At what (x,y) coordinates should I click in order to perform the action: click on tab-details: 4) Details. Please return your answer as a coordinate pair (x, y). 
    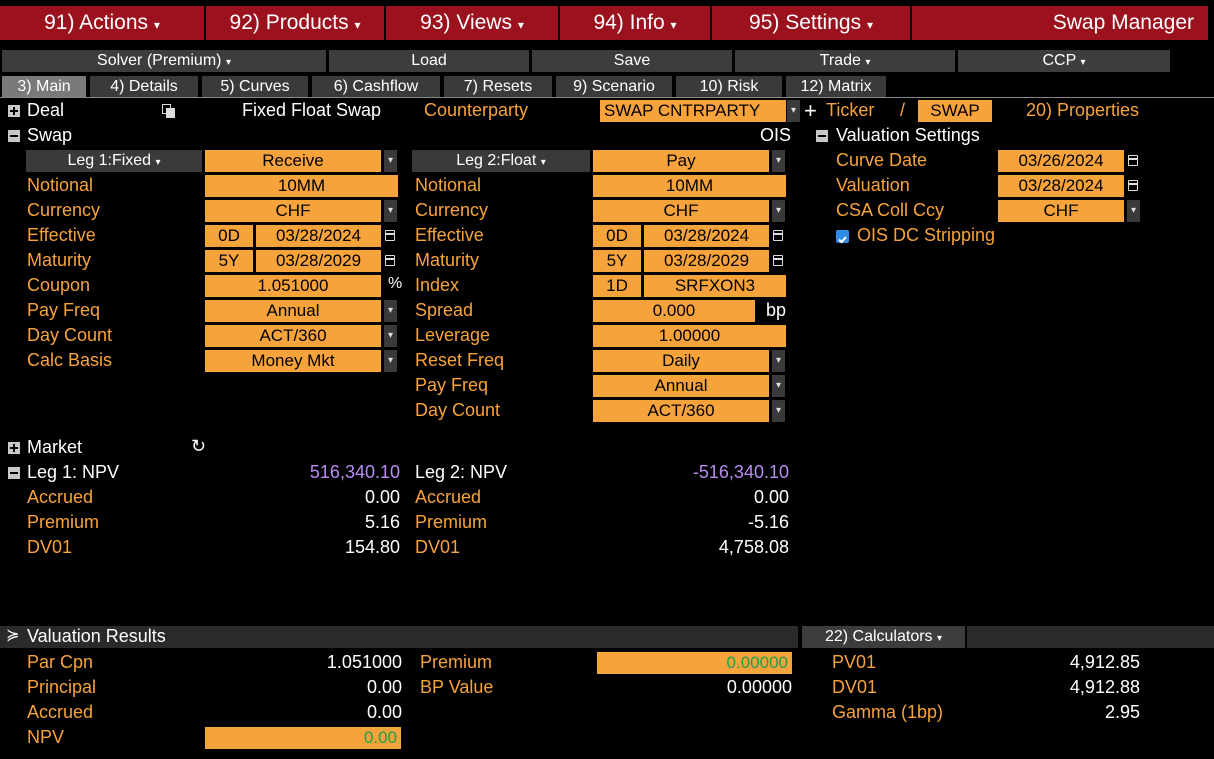
    Looking at the image, I should click on (144, 86).